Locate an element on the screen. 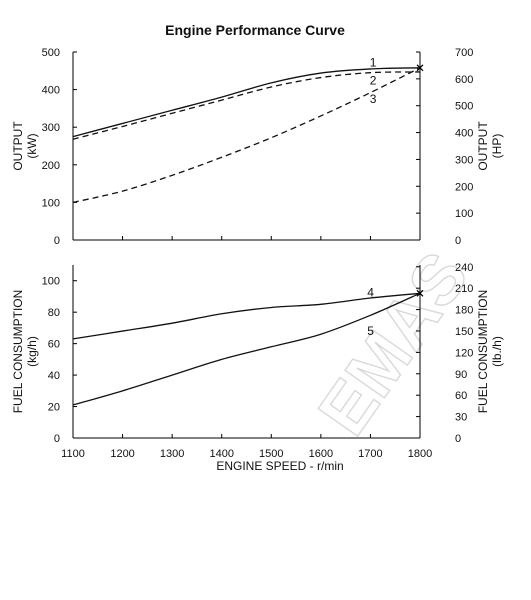 The height and width of the screenshot is (600, 531). left-axis-title-line: OUTPUT is located at coordinates (18, 146).